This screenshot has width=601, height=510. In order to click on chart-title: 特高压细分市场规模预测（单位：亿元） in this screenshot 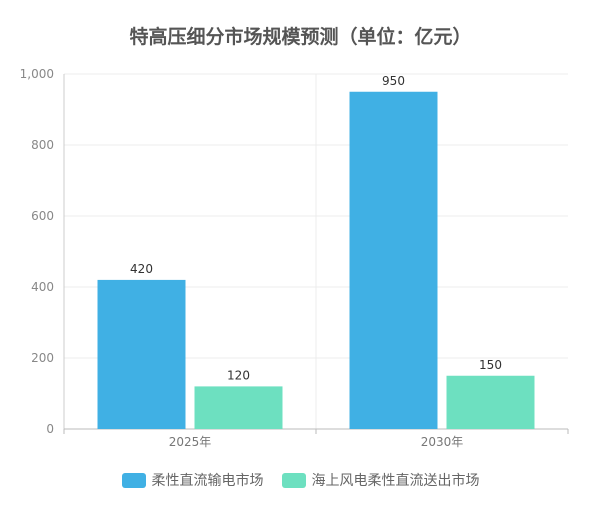, I will do `click(300, 37)`.